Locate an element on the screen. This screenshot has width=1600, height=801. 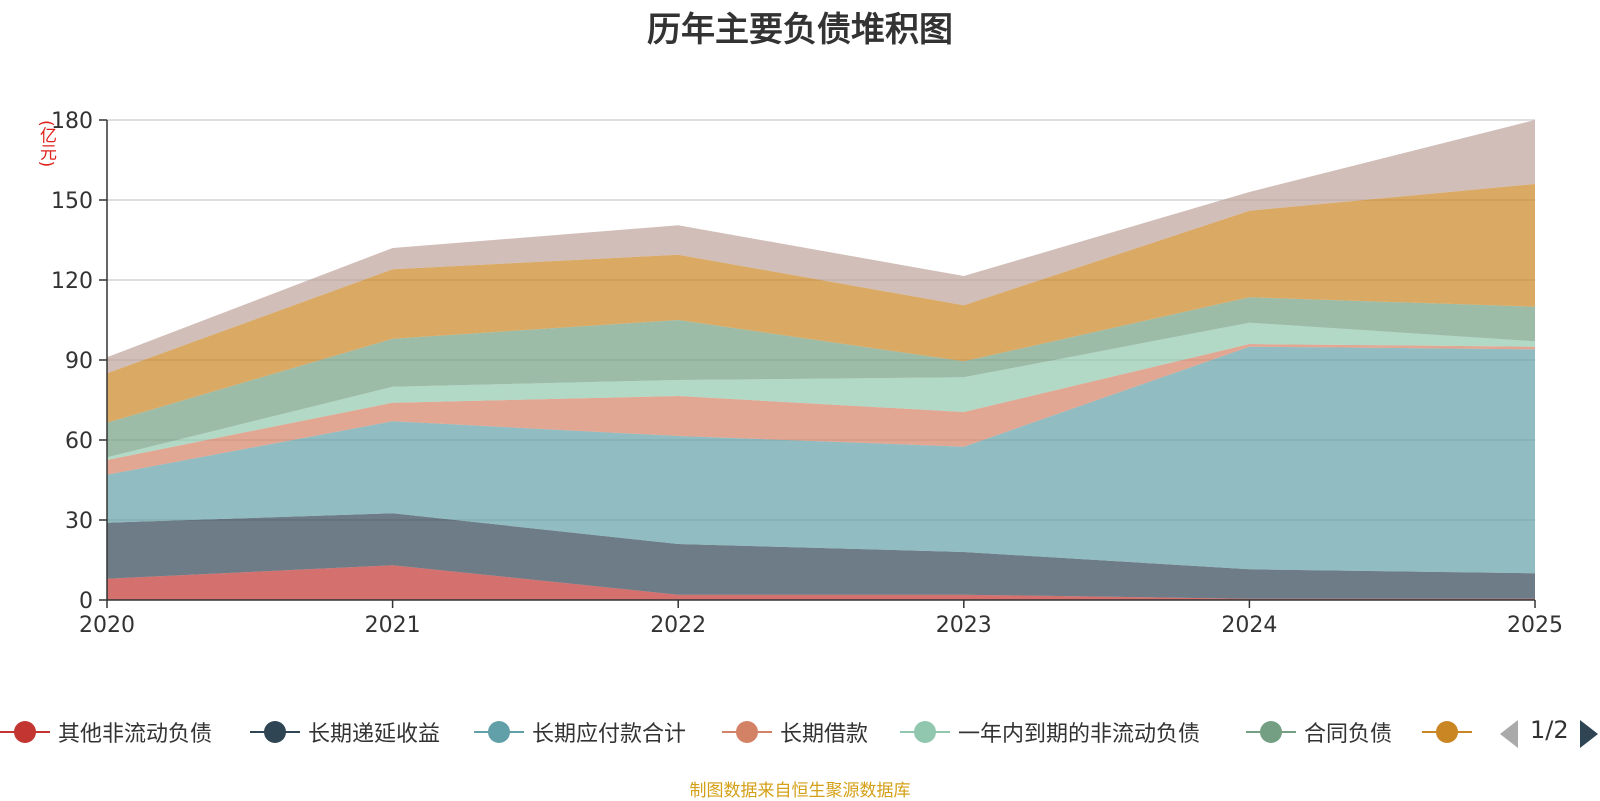
legend-next-page-icon is located at coordinates (1589, 734).